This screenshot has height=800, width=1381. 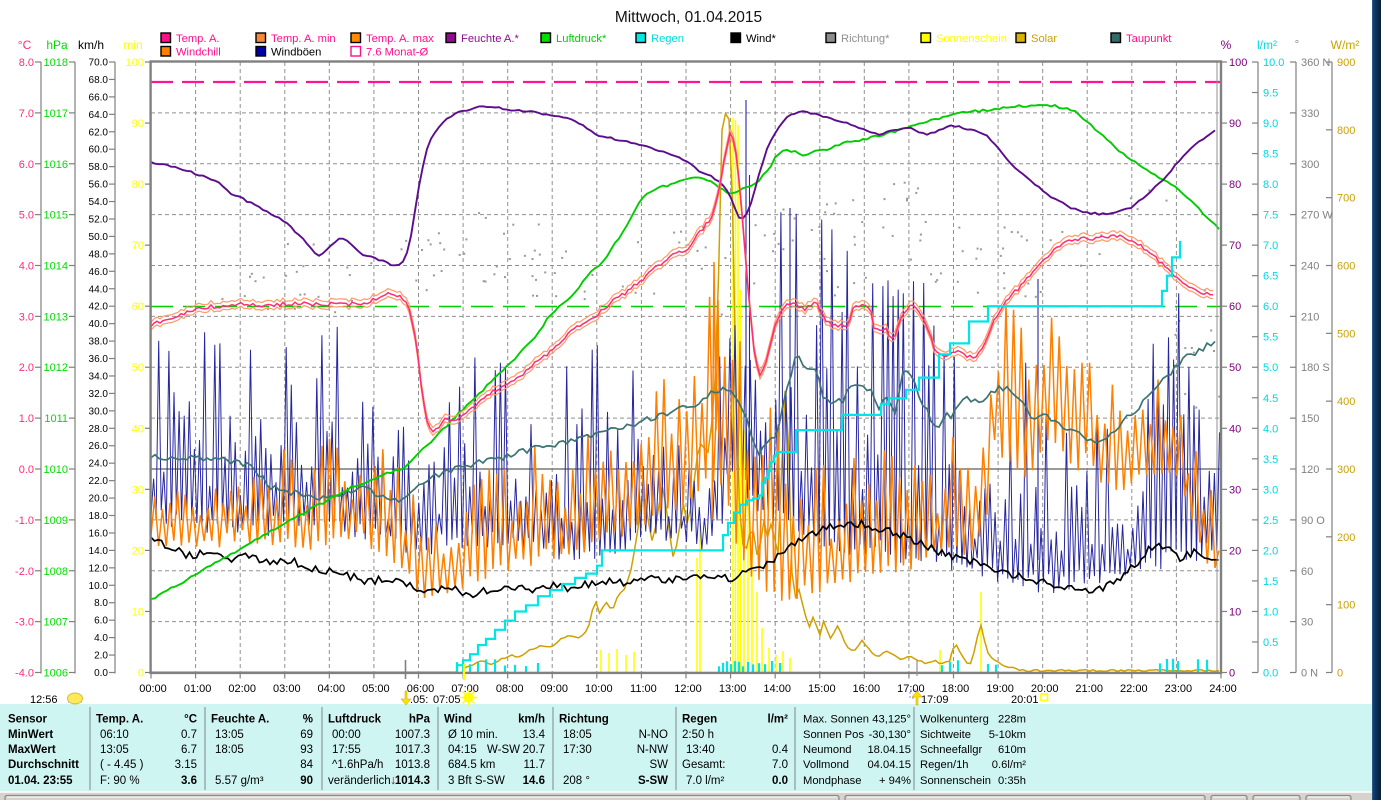 What do you see at coordinates (836, 720) in the screenshot?
I see `svg-text: Max. Sonnen` at bounding box center [836, 720].